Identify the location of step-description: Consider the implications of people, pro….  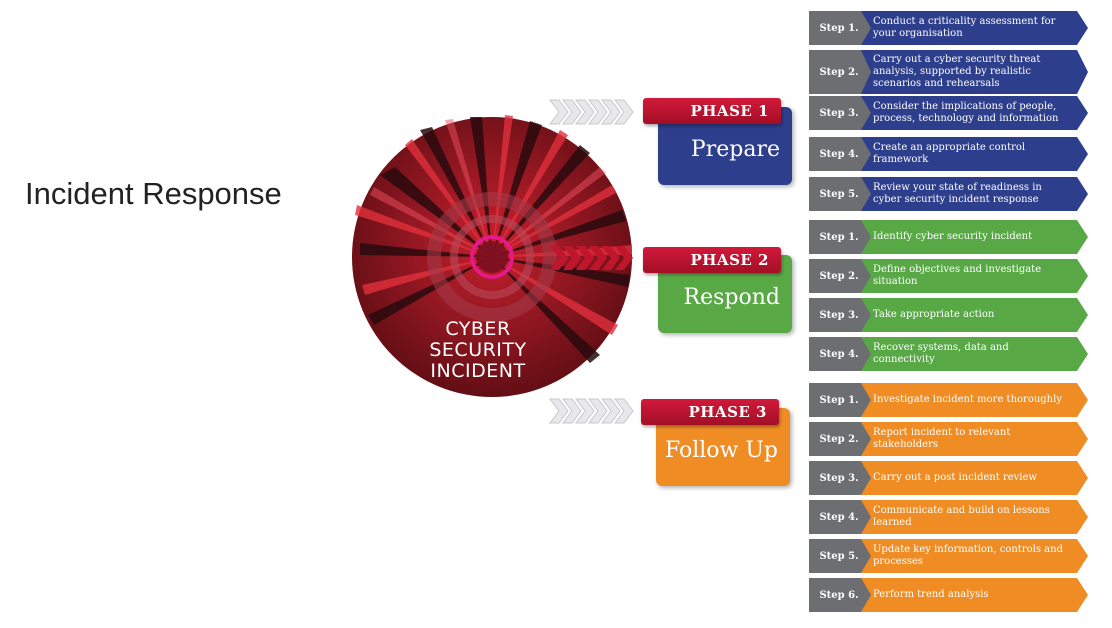
(966, 112).